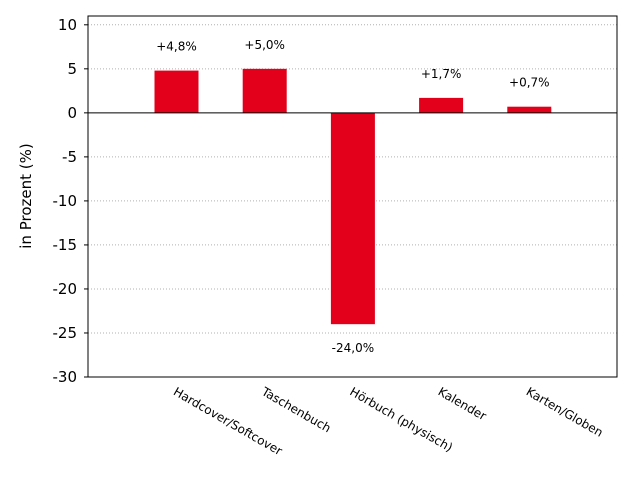 This screenshot has width=640, height=480. I want to click on data-label: -24,0%, so click(353, 348).